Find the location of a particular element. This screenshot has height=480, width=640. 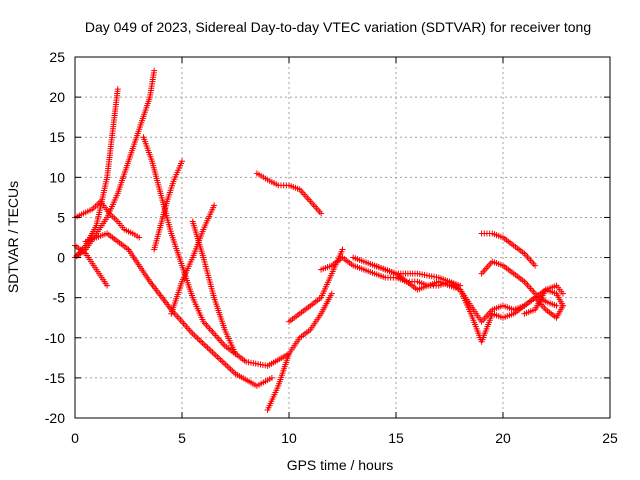

y-tick-labels: -20 -15 -10 -5 0 5 10 15 20 25 is located at coordinates (55, 237).